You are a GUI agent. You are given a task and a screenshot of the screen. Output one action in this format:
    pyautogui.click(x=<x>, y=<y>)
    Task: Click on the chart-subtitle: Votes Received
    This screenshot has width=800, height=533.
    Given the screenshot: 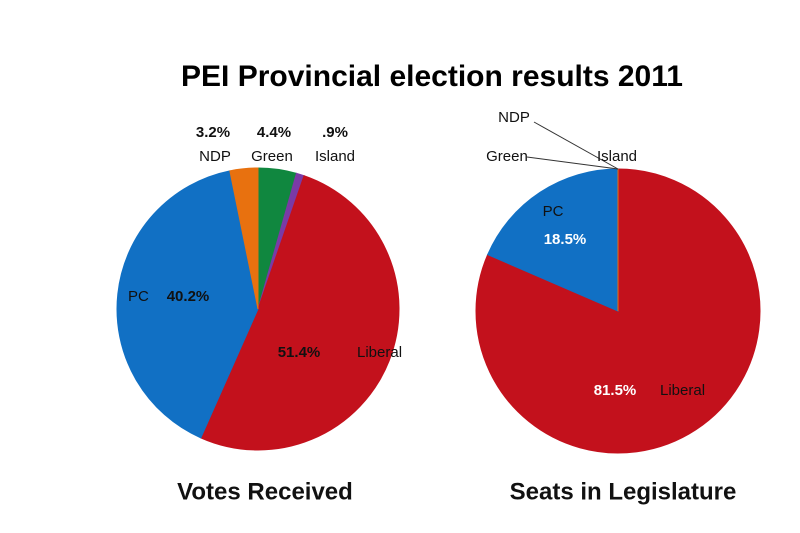 What is the action you would take?
    pyautogui.click(x=265, y=491)
    